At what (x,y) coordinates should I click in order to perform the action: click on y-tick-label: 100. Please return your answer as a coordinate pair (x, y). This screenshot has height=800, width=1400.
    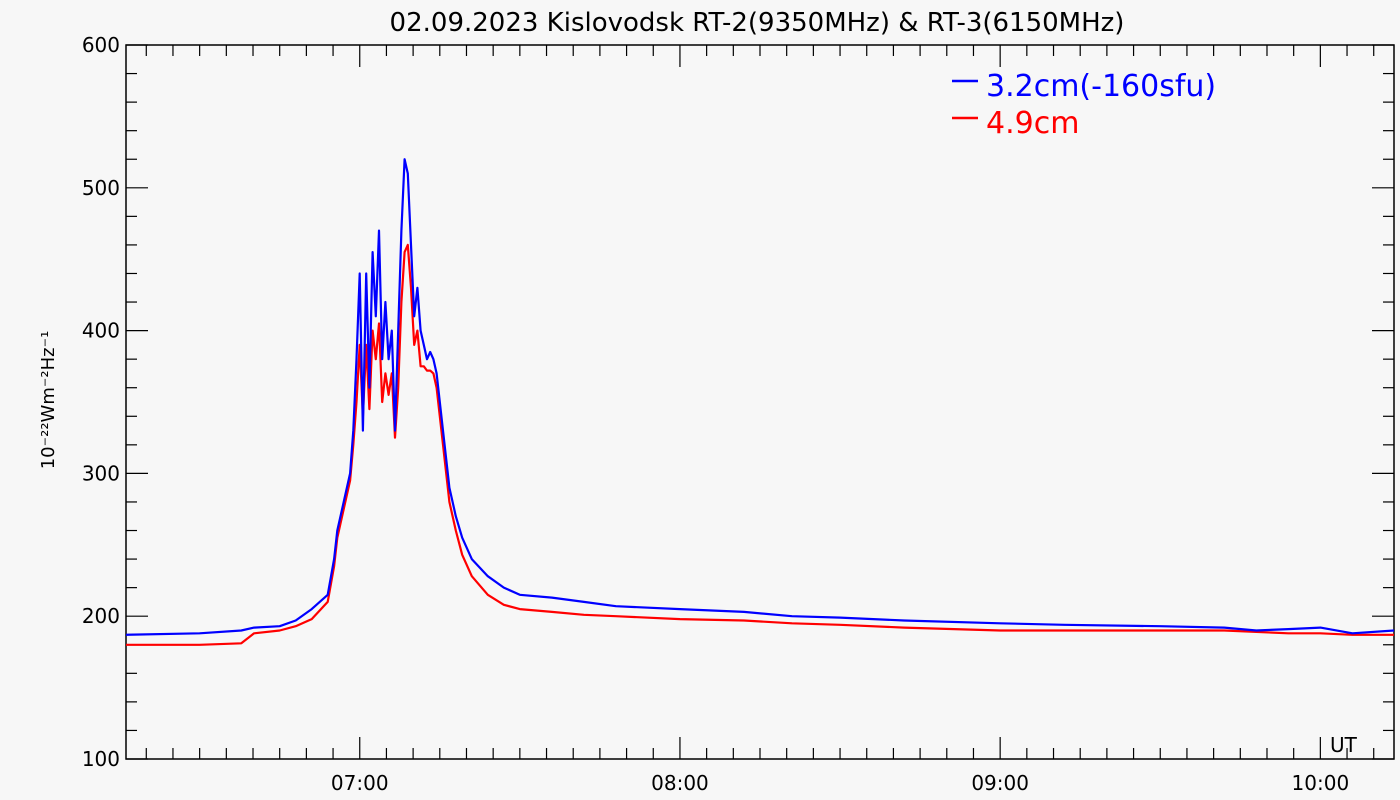
    Looking at the image, I should click on (101, 759).